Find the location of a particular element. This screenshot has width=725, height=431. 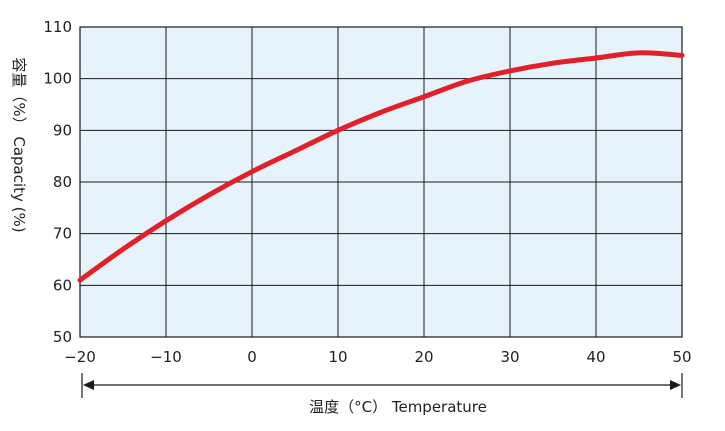

y-tick-label: 70 is located at coordinates (62, 234).